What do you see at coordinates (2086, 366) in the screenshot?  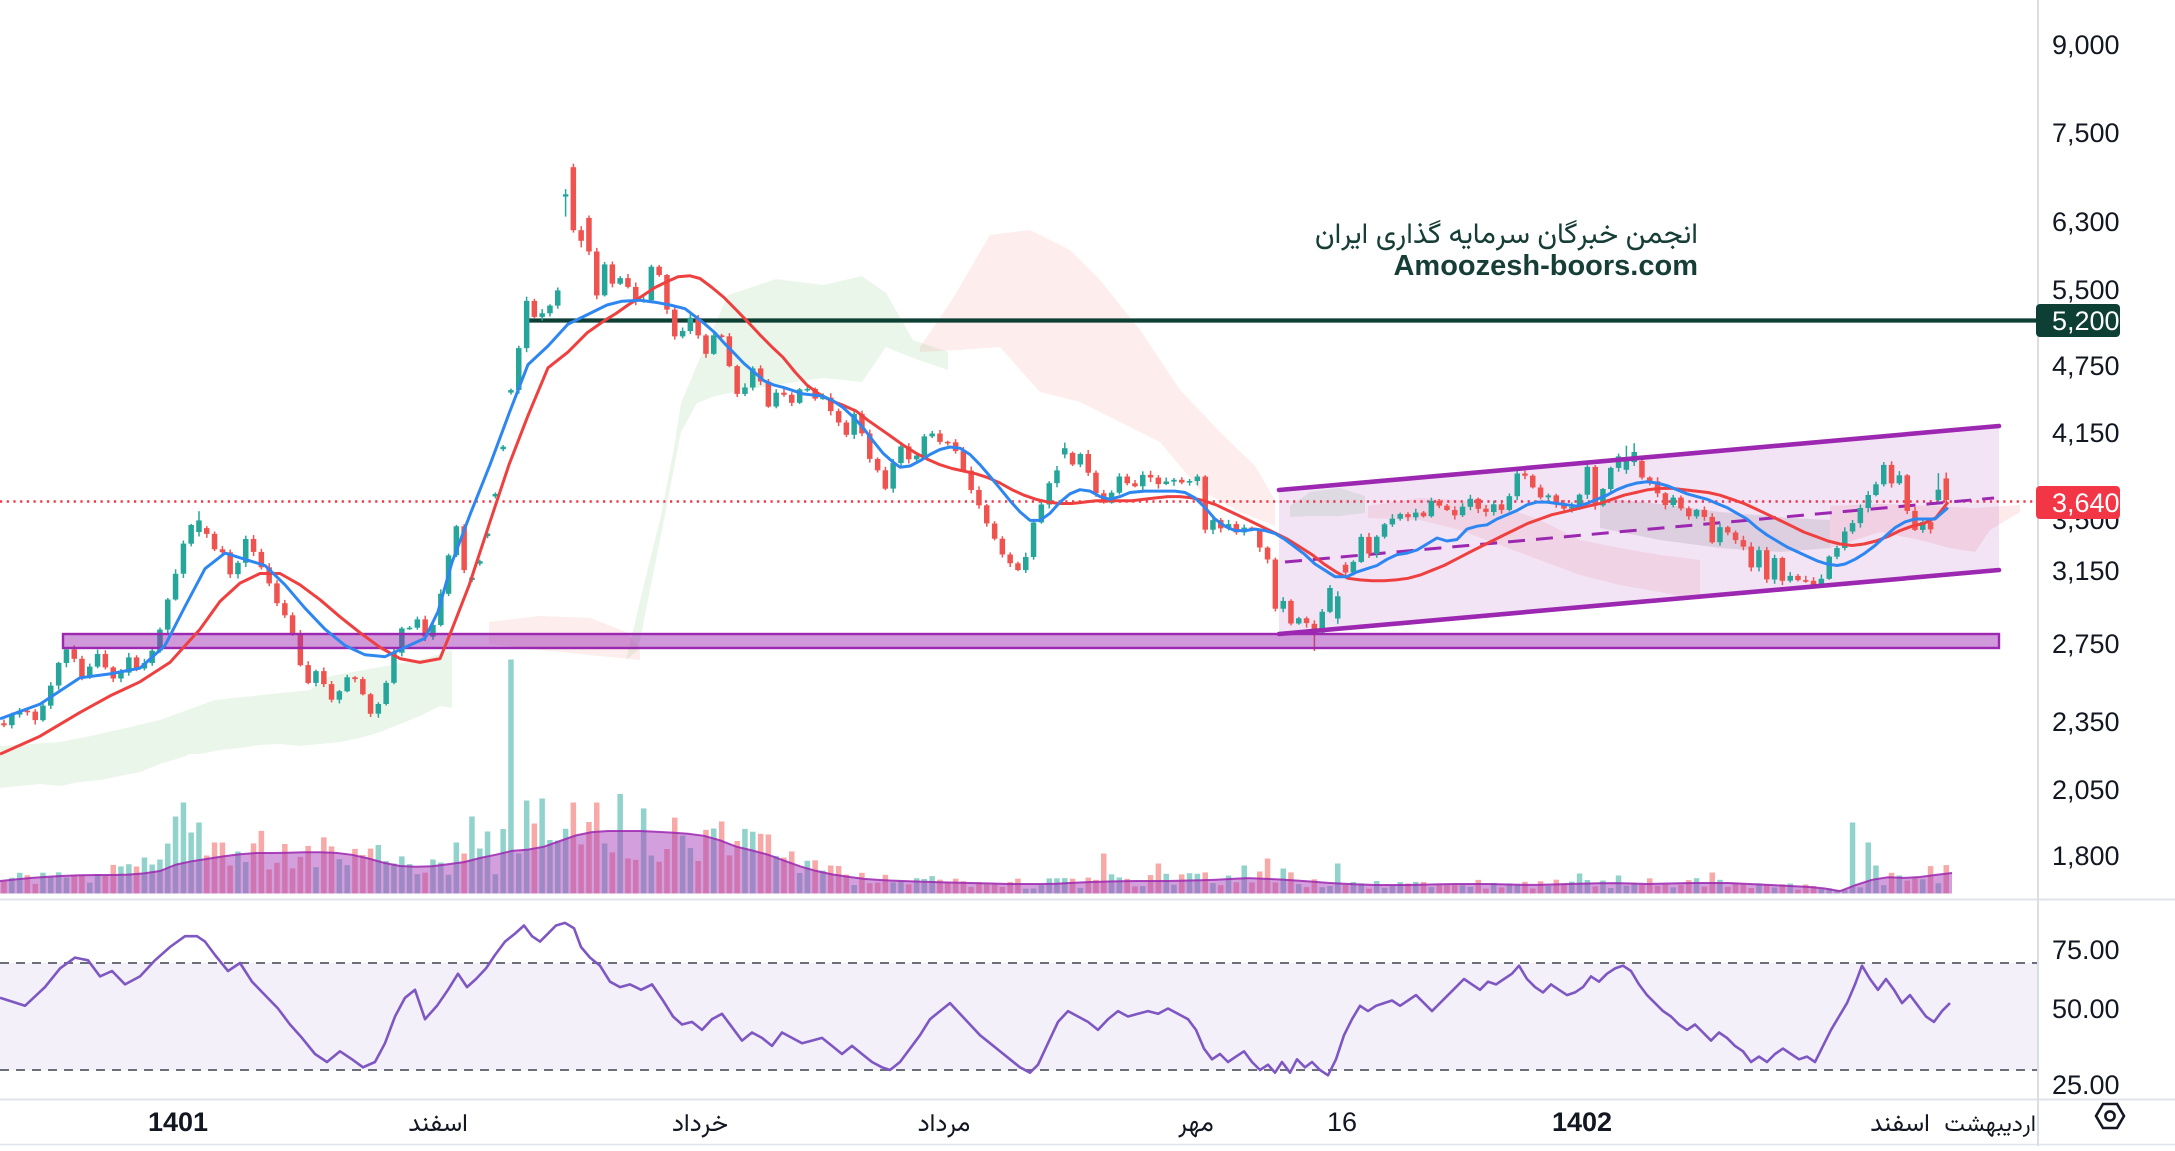 I see `svg-text: 4,750` at bounding box center [2086, 366].